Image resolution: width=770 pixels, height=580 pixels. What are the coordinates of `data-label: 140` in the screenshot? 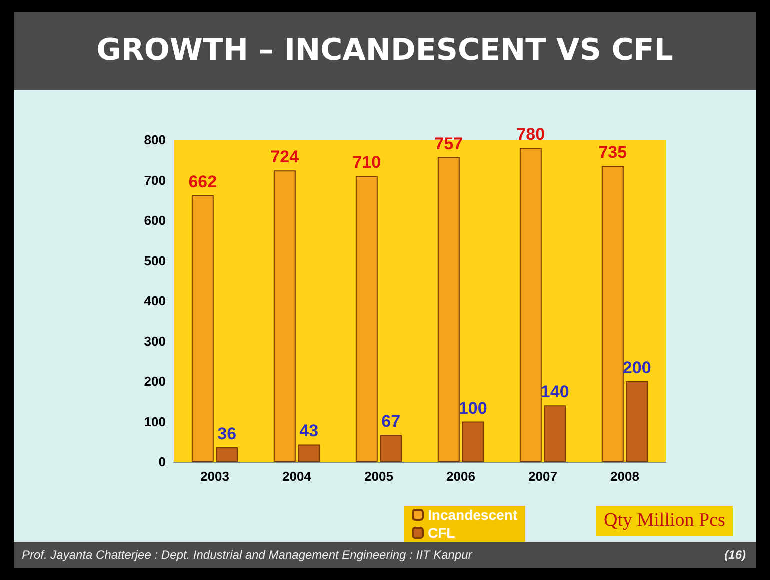 It's located at (555, 392).